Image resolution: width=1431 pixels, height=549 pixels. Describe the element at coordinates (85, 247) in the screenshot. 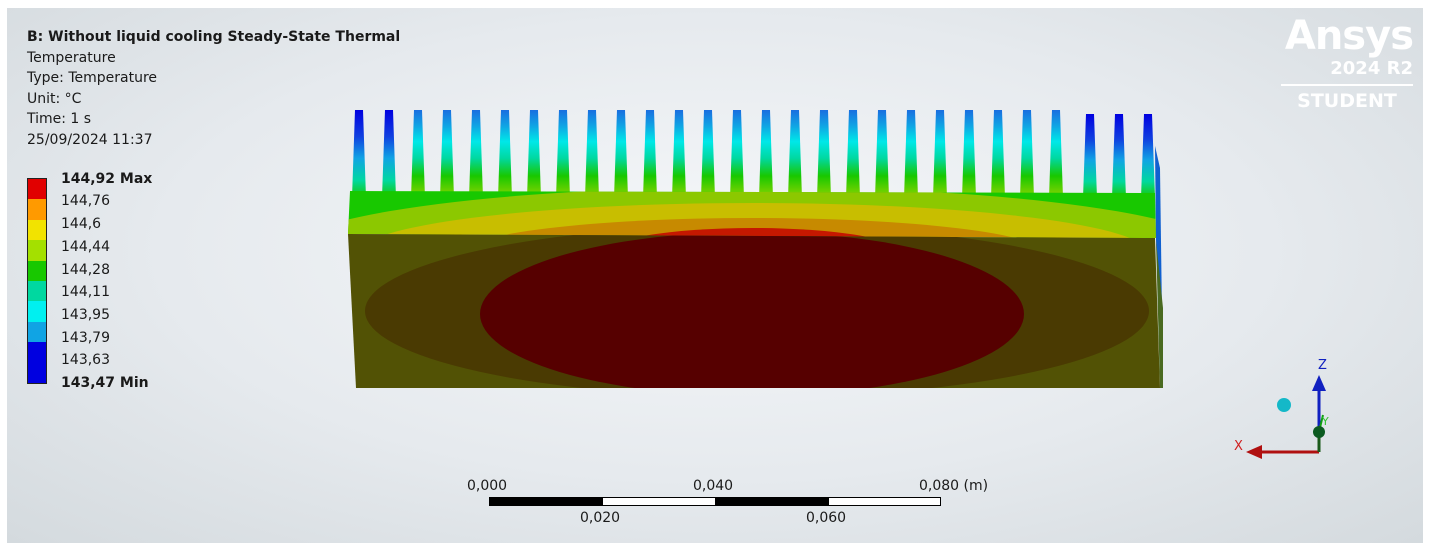

I see `legend-label: 144,44` at that location.